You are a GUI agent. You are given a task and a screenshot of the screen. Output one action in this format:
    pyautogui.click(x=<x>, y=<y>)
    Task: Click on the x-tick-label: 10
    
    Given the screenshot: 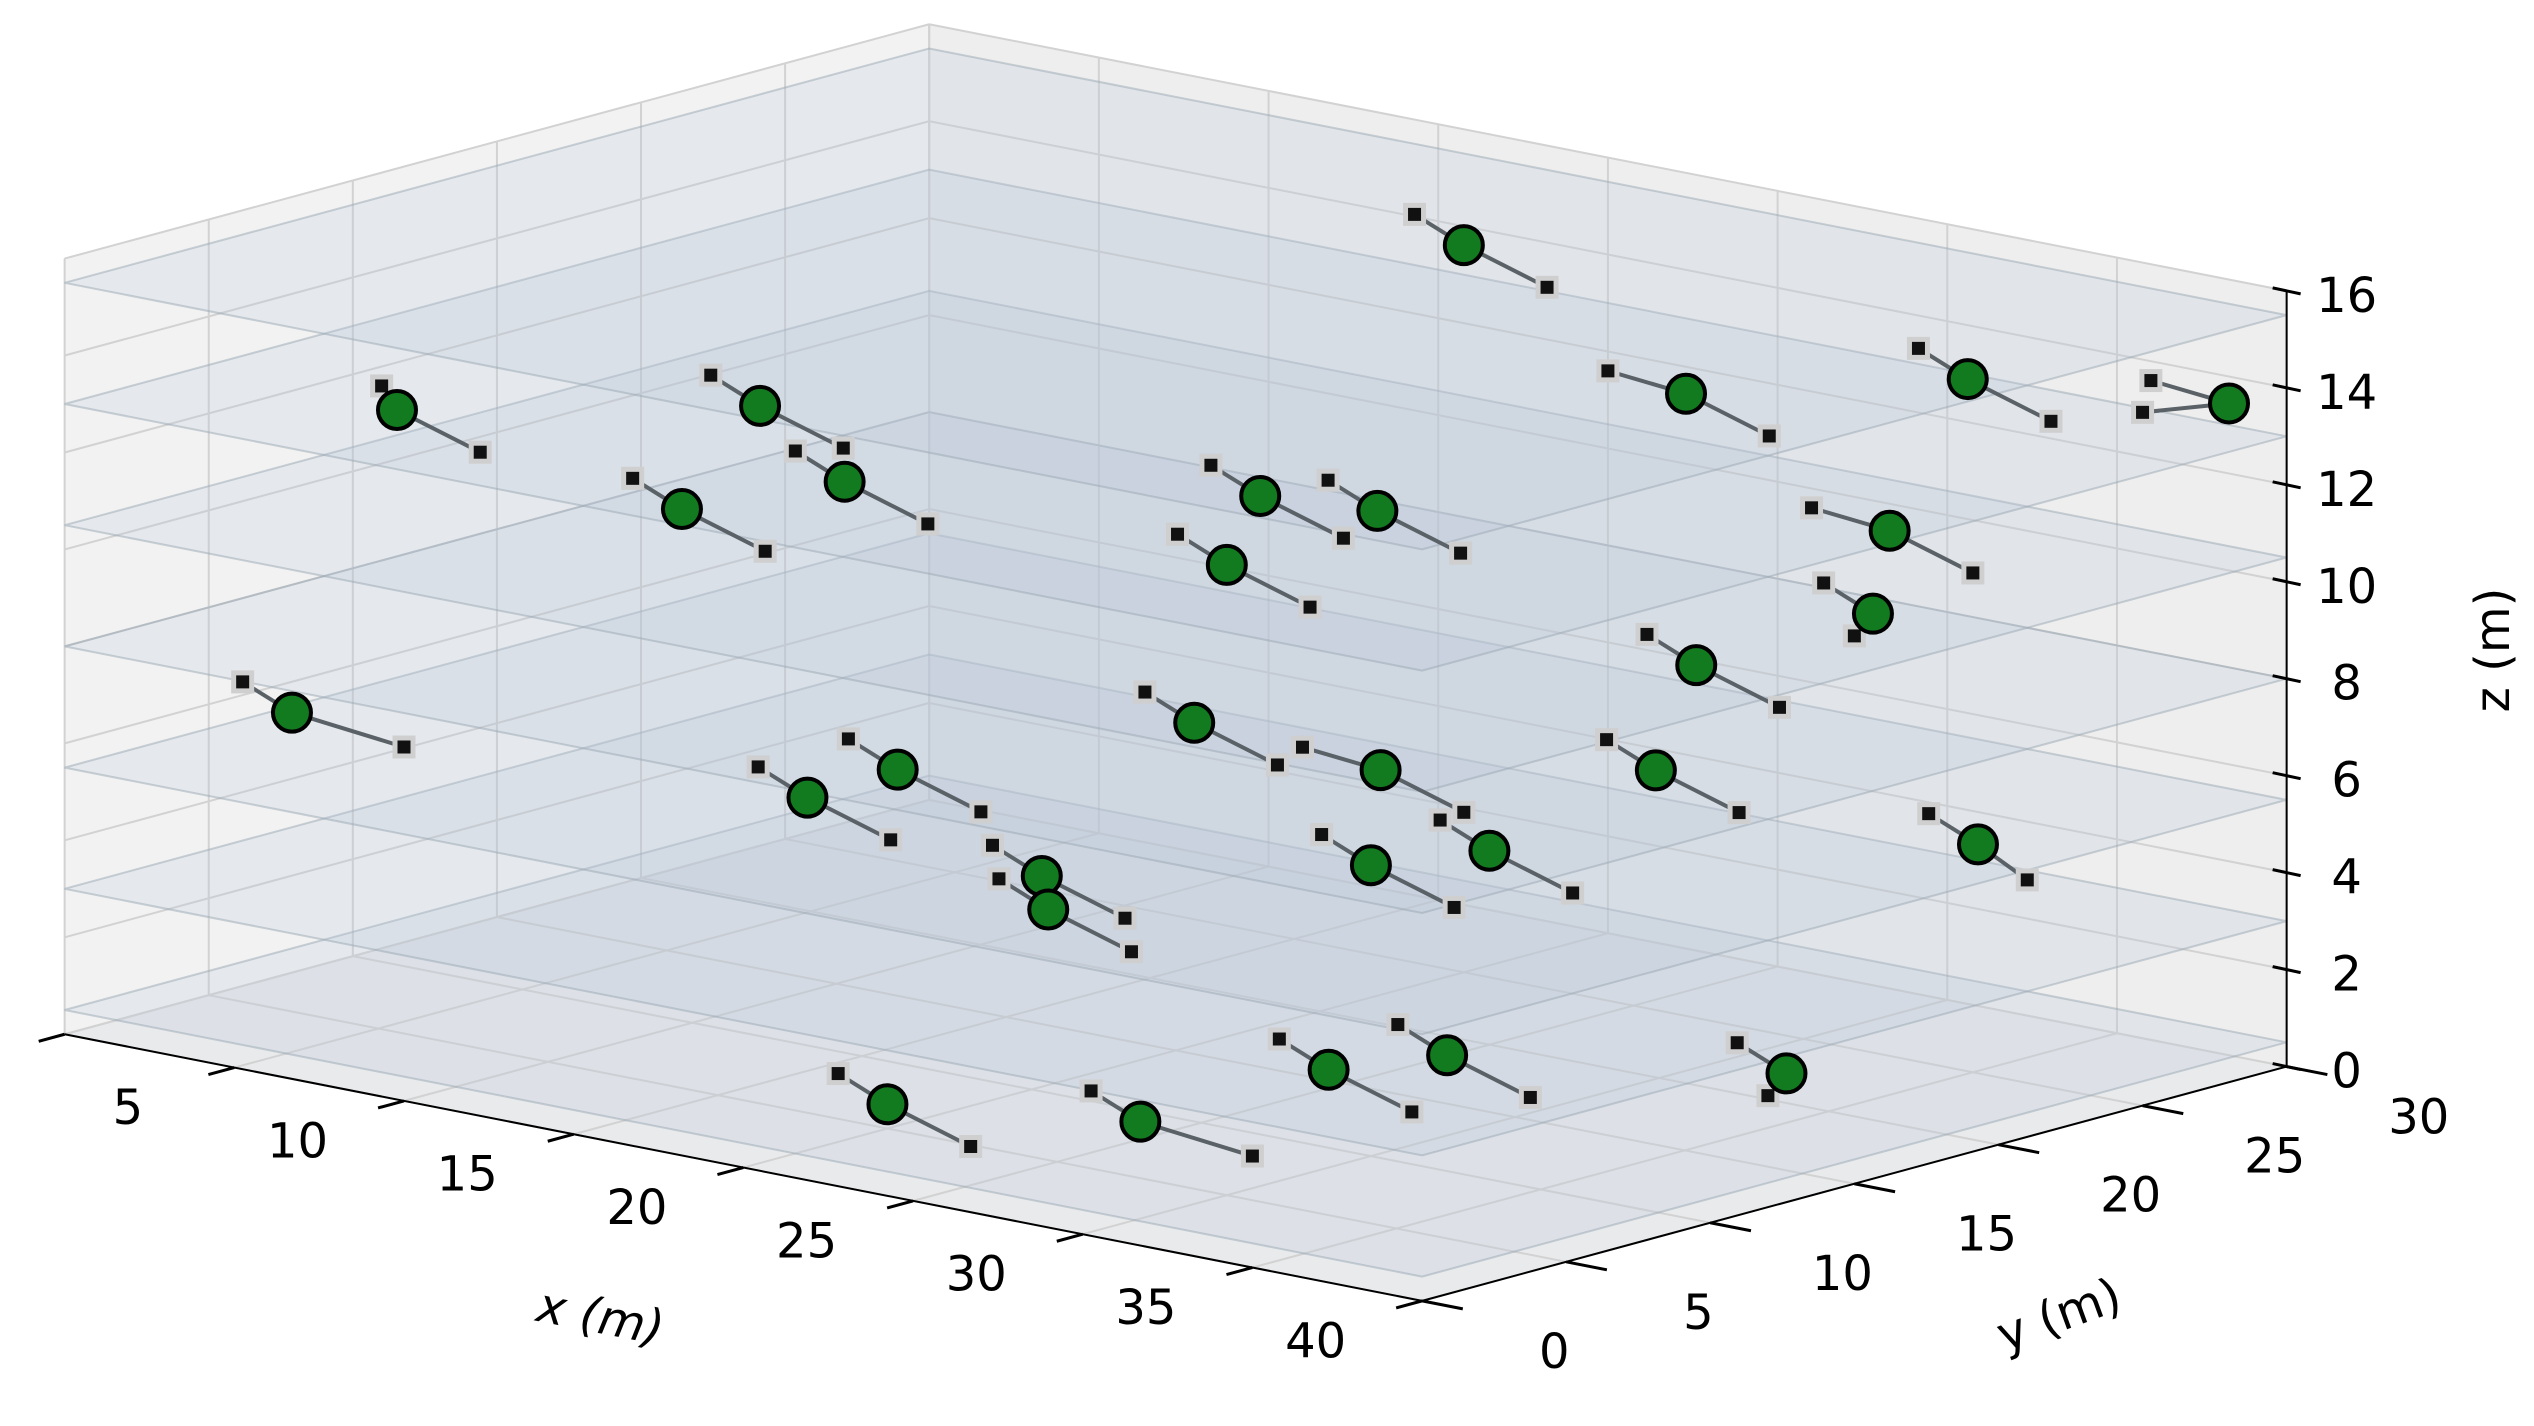 What is the action you would take?
    pyautogui.click(x=297, y=1141)
    